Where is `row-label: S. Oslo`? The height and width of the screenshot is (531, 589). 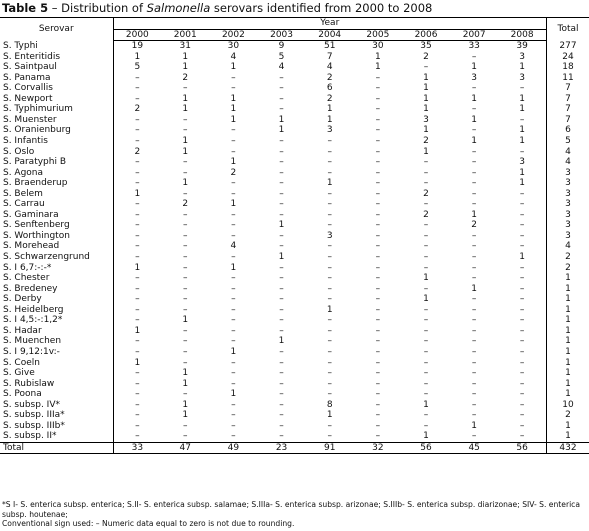
row-label: S. Oslo is located at coordinates (19, 151).